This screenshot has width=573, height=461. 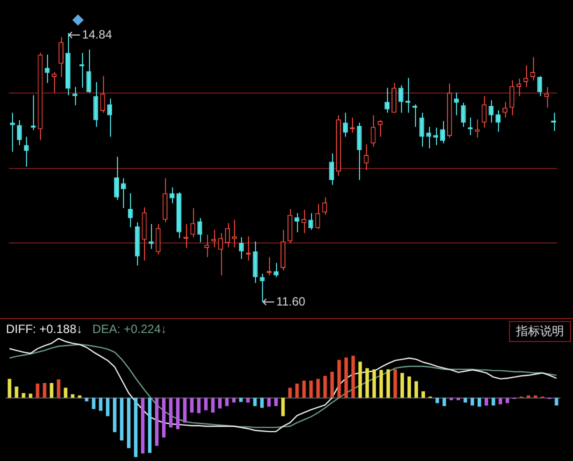 I want to click on annotation: 11.60, so click(x=291, y=301).